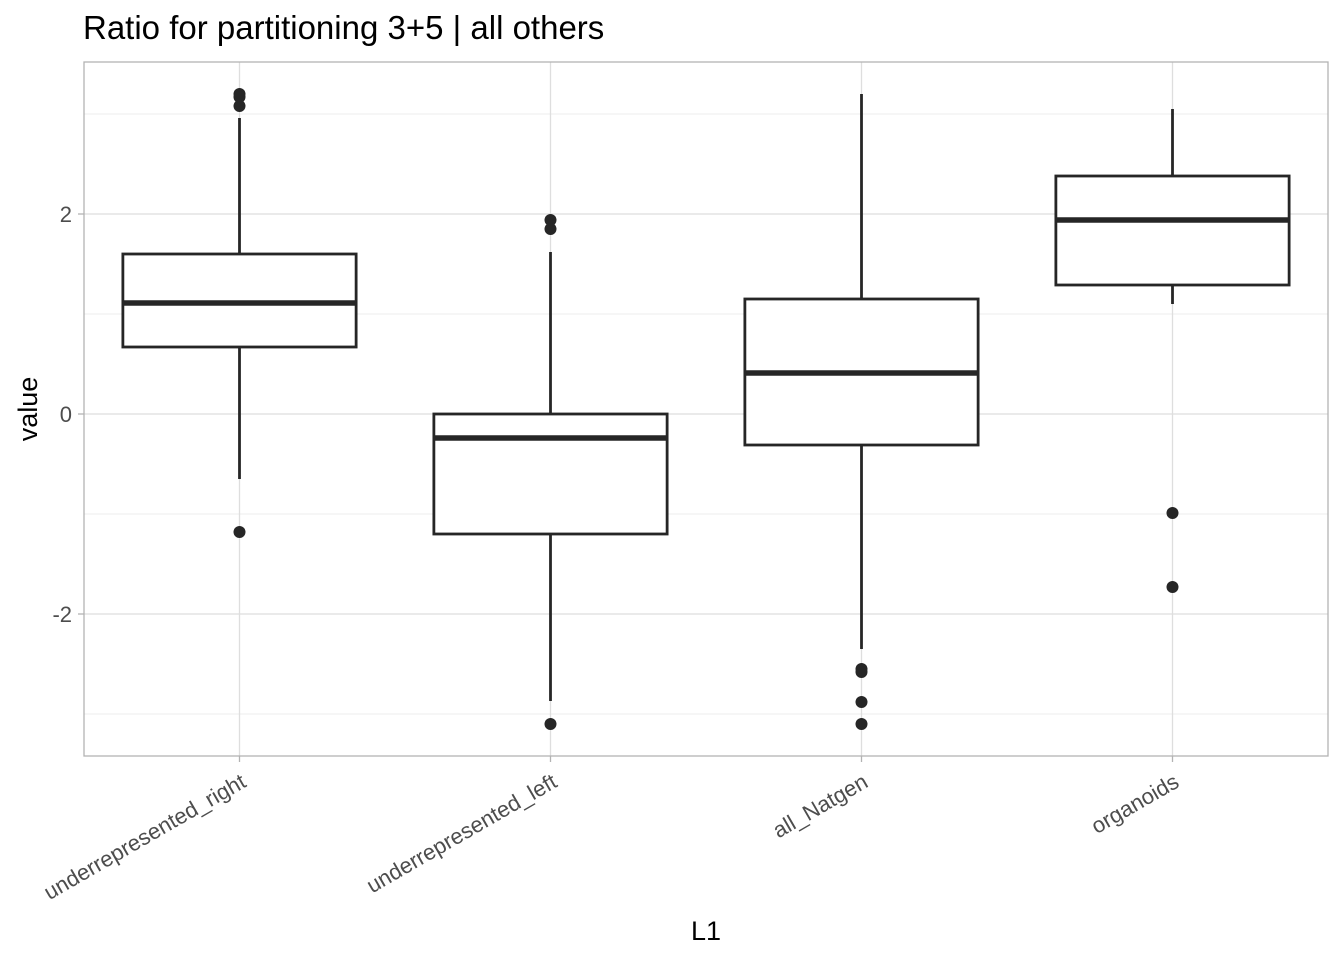 This screenshot has height=965, width=1344. What do you see at coordinates (1135, 804) in the screenshot?
I see `x-tick-label: organoids` at bounding box center [1135, 804].